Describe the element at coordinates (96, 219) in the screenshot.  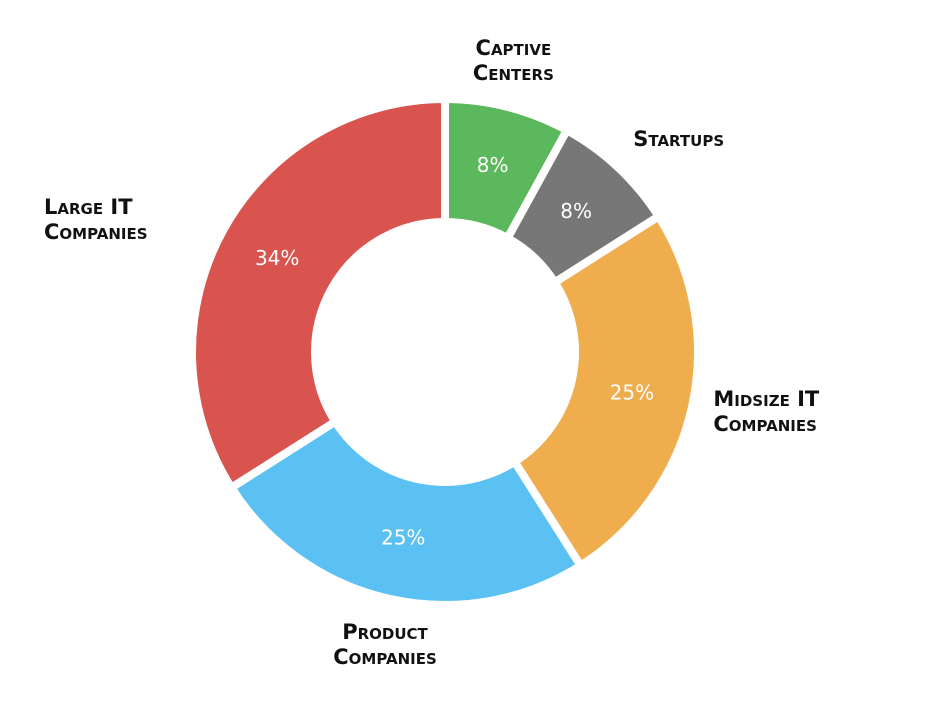
I see `category-label: Large IT Companies` at that location.